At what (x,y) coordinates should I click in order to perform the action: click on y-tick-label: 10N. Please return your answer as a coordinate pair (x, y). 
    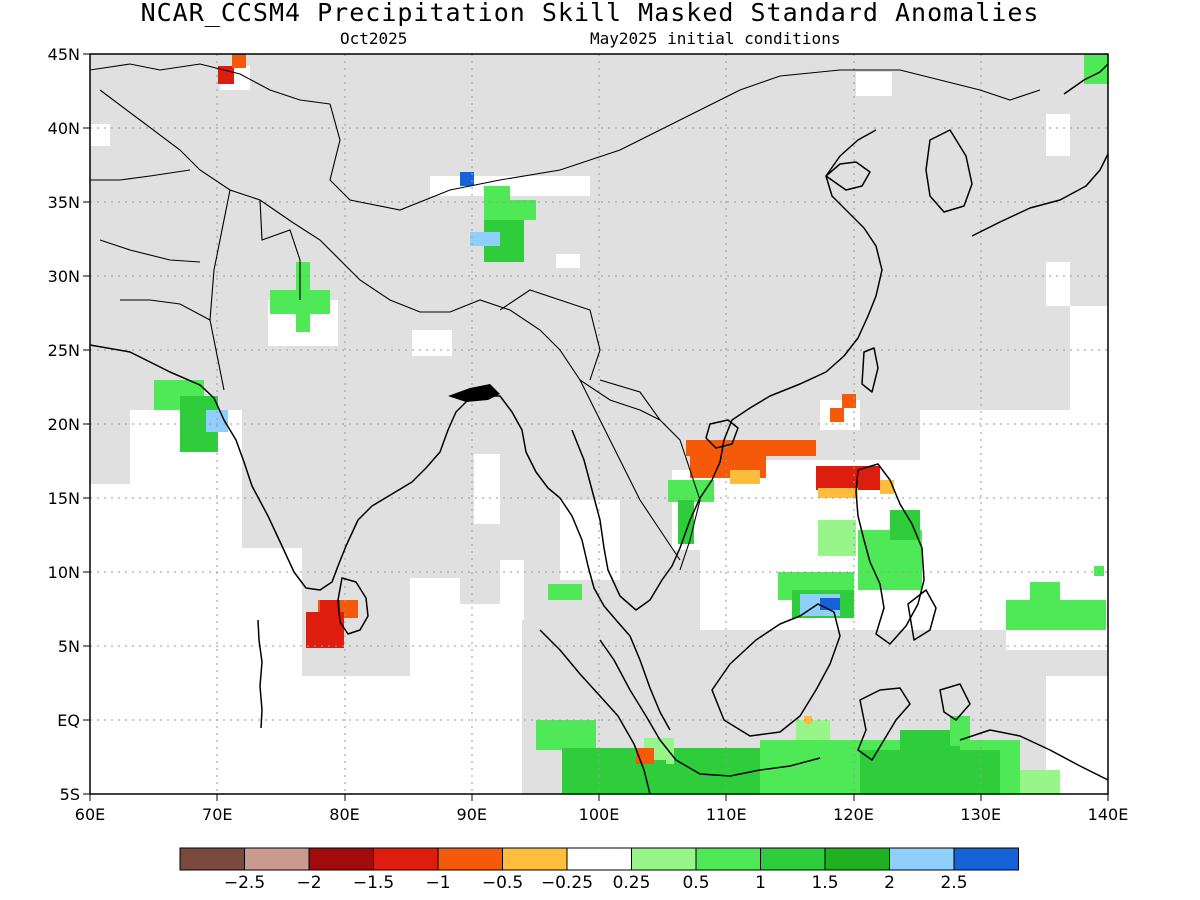
    Looking at the image, I should click on (64, 572).